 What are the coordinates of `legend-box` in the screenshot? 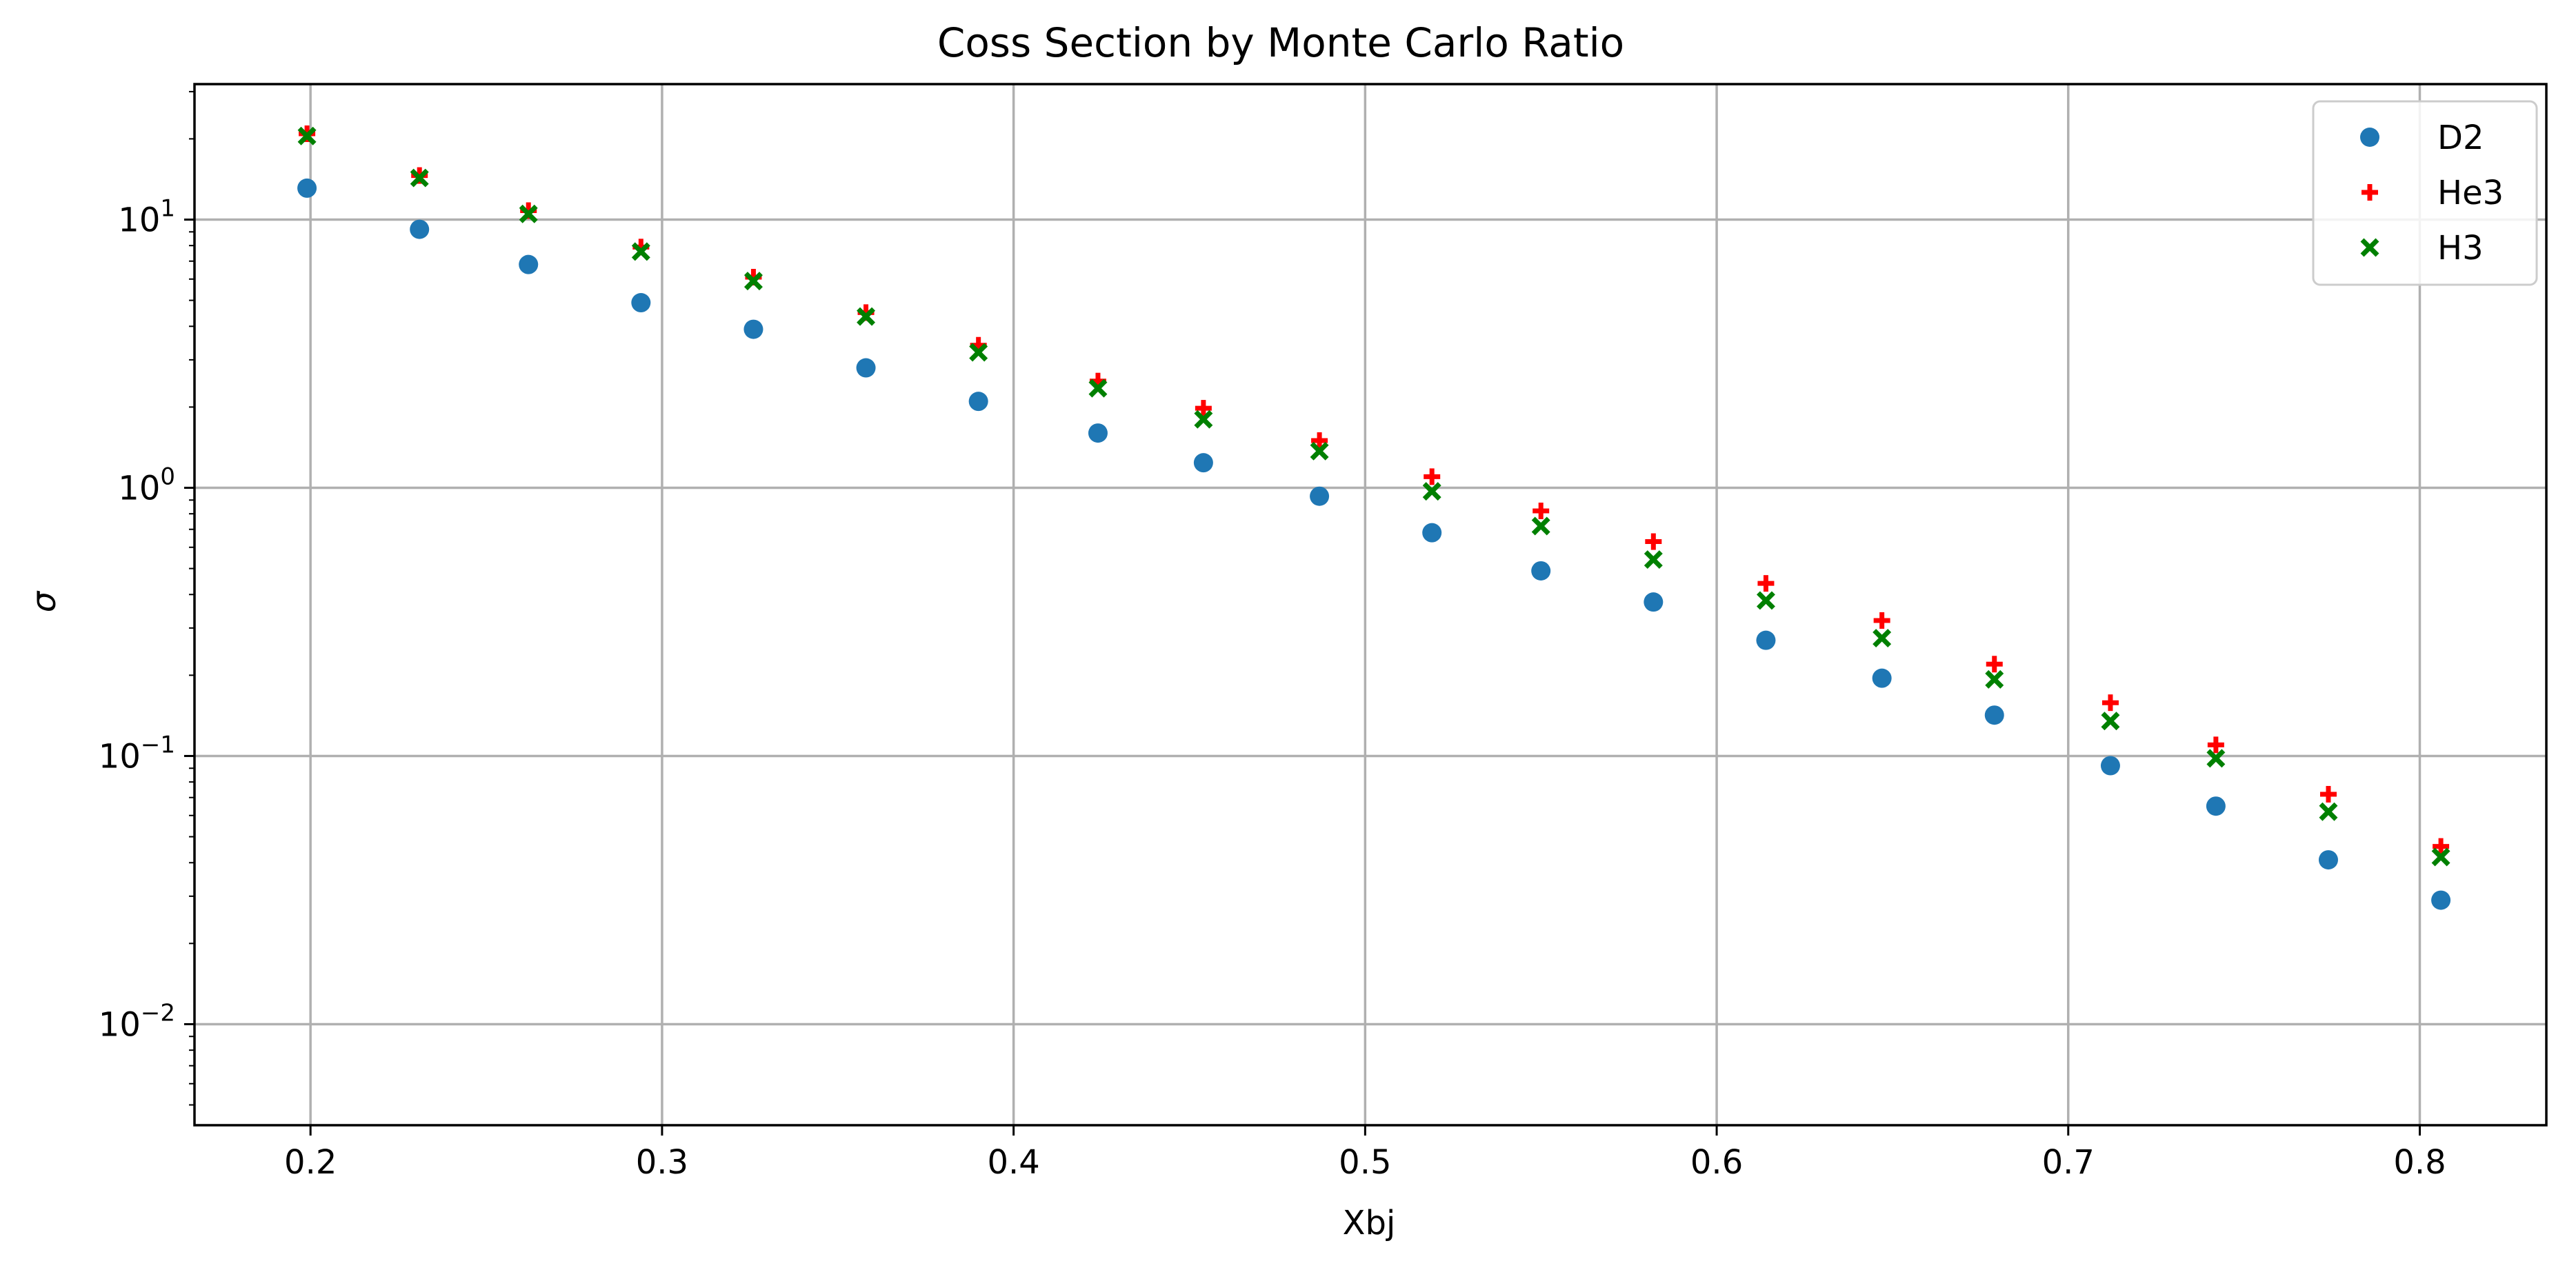 It's located at (2425, 193).